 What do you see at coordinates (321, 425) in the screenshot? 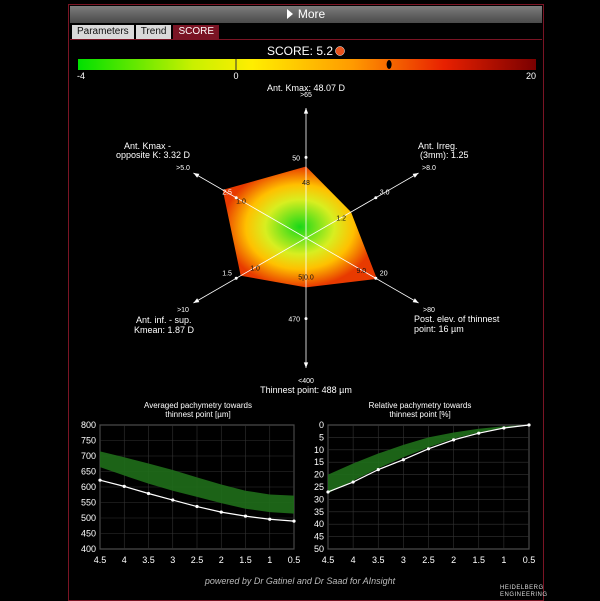
I see `chart-ytick-label: 0` at bounding box center [321, 425].